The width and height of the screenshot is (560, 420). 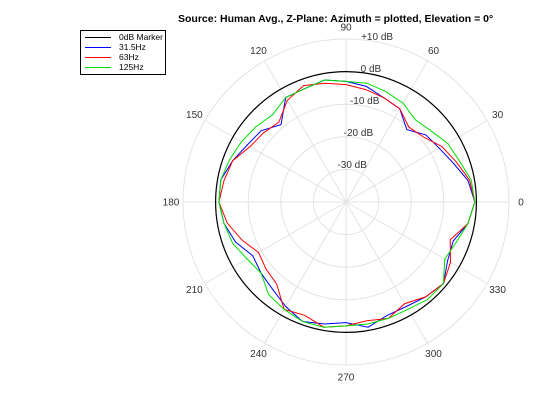 What do you see at coordinates (521, 203) in the screenshot?
I see `theta-tick-label: 0` at bounding box center [521, 203].